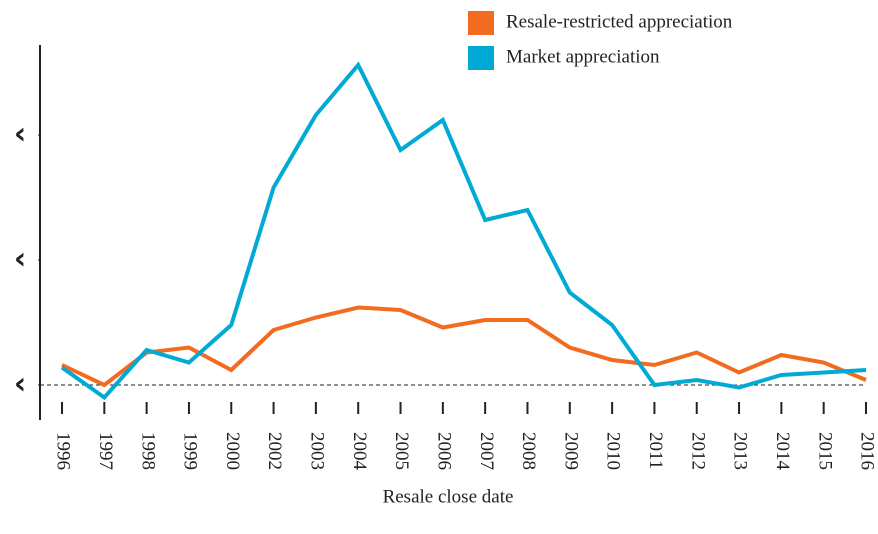 Image resolution: width=878 pixels, height=534 pixels. Describe the element at coordinates (147, 451) in the screenshot. I see `x-tick-label: 1998` at that location.